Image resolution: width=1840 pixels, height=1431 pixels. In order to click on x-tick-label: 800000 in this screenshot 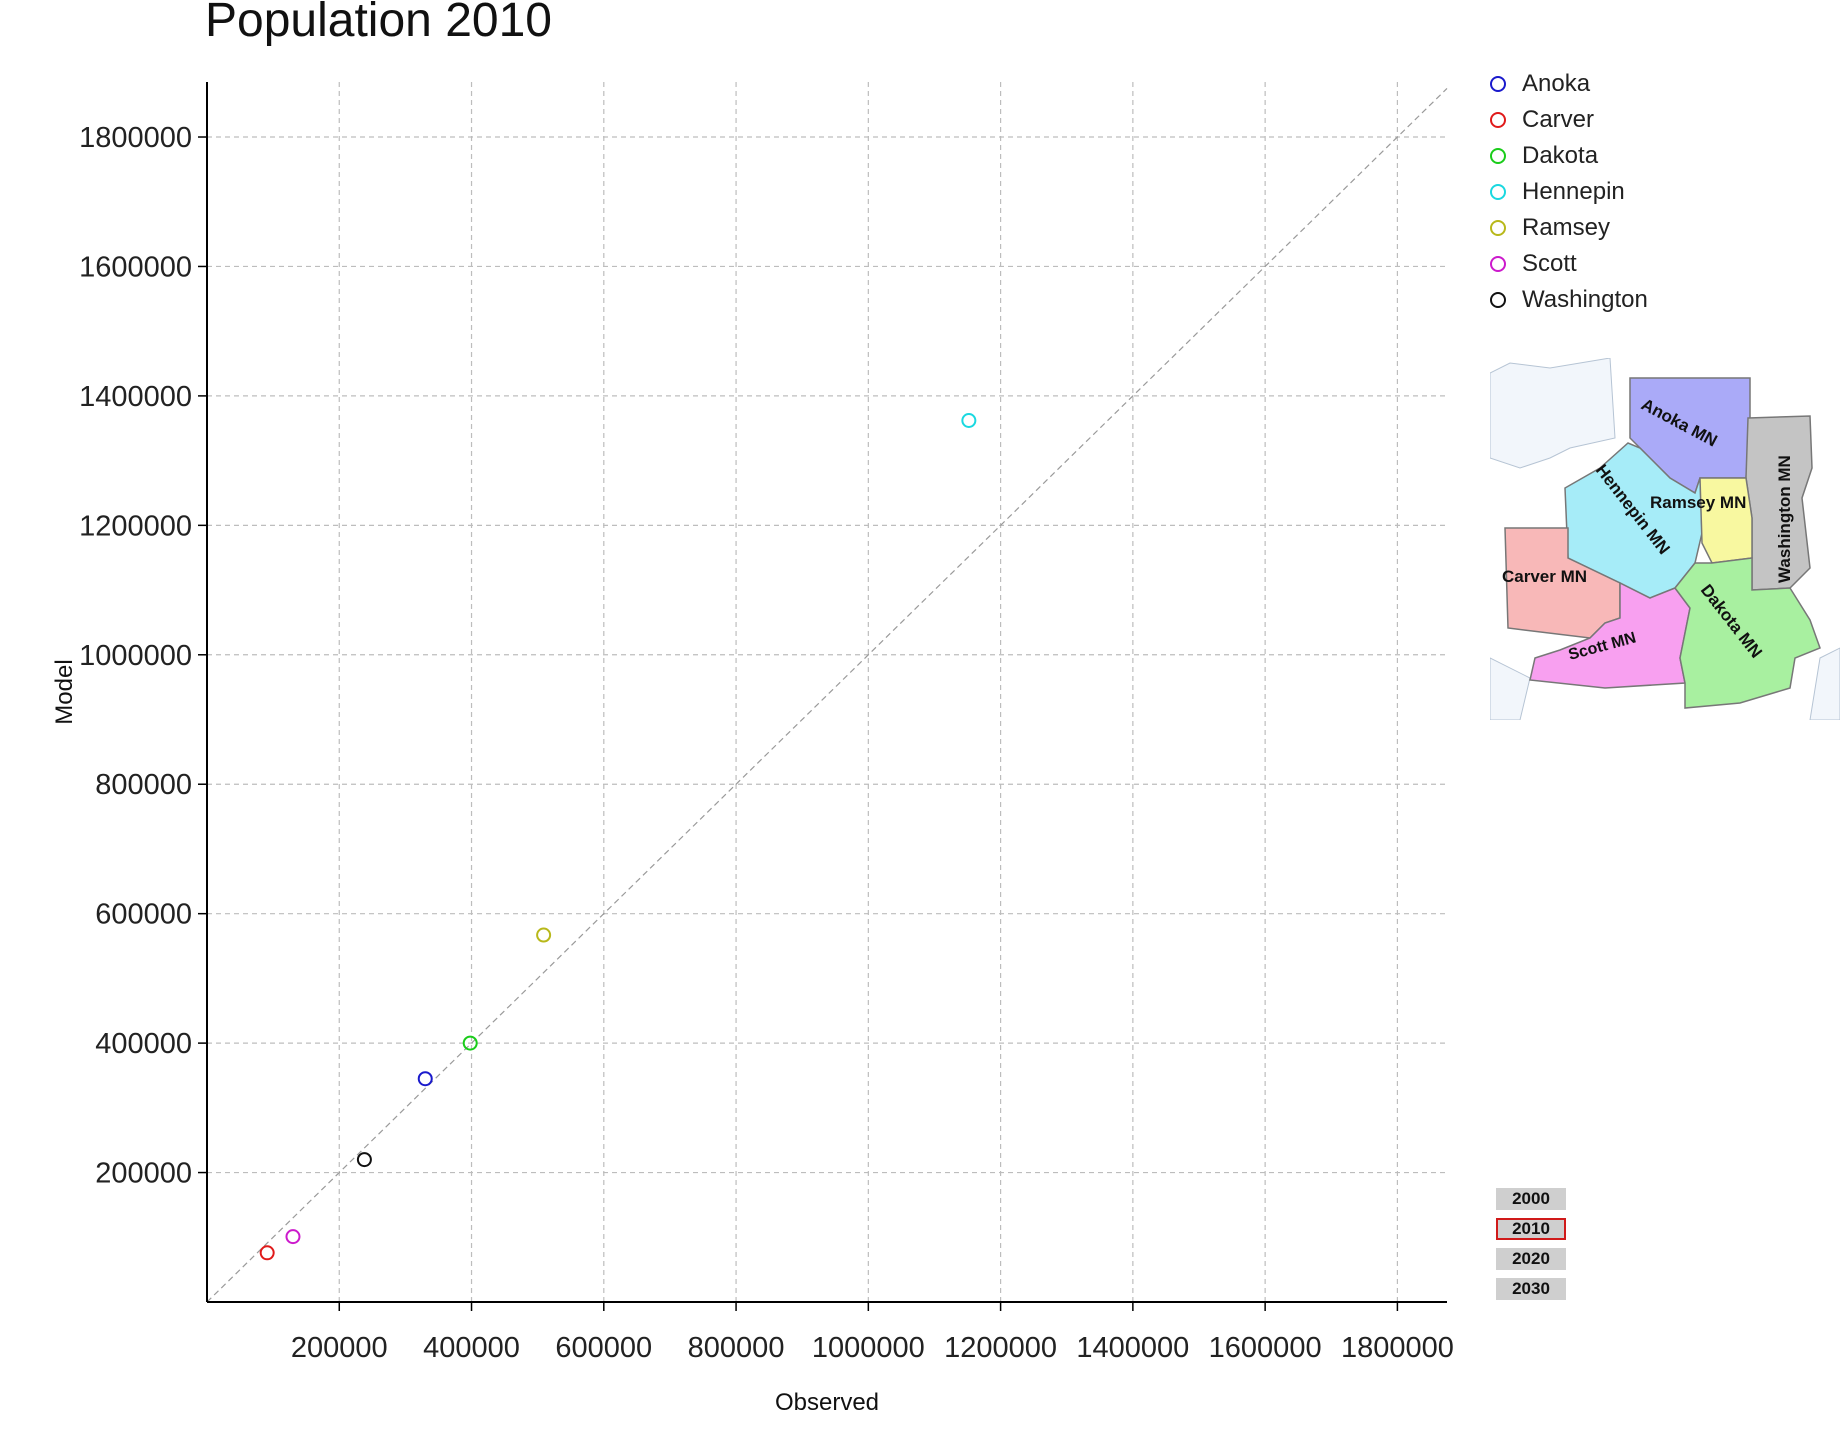, I will do `click(736, 1348)`.